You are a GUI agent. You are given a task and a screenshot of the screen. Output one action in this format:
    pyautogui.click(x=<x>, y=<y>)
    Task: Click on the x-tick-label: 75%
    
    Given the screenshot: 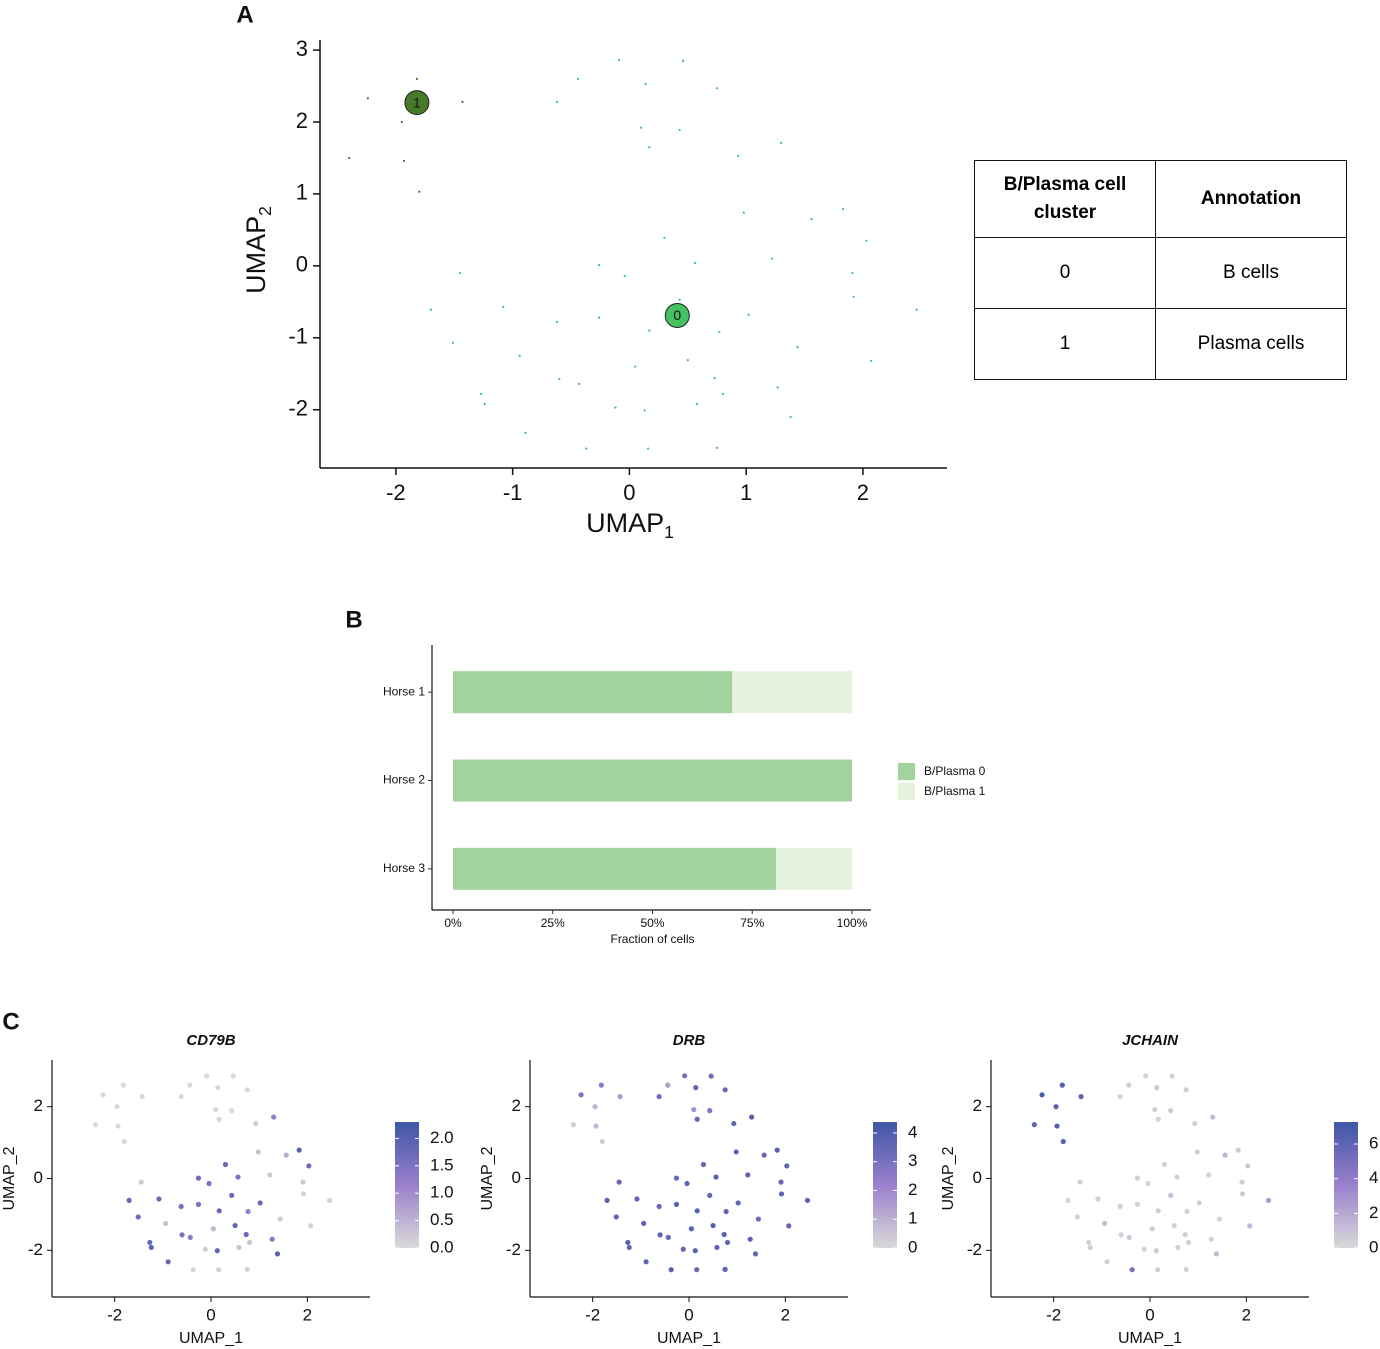 What is the action you would take?
    pyautogui.click(x=752, y=923)
    